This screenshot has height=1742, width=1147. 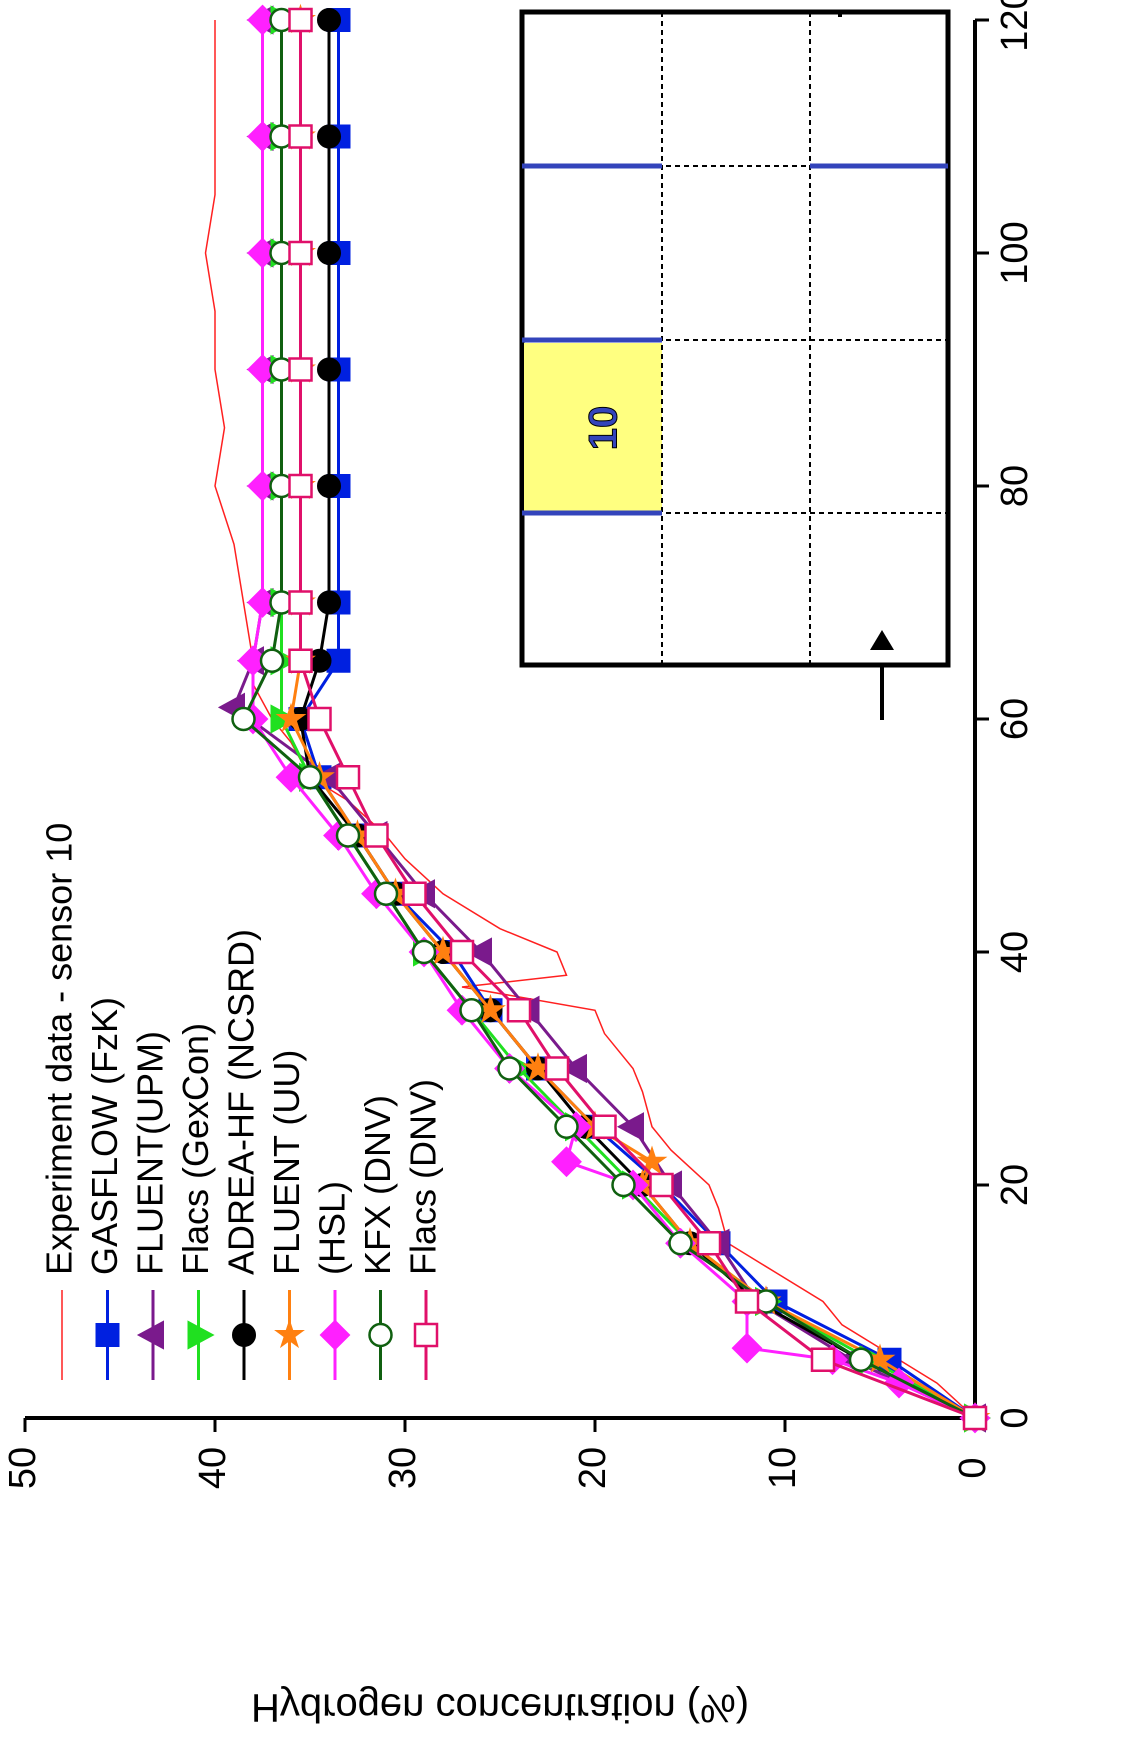 What do you see at coordinates (1015, 952) in the screenshot?
I see `x-tick-label: 40` at bounding box center [1015, 952].